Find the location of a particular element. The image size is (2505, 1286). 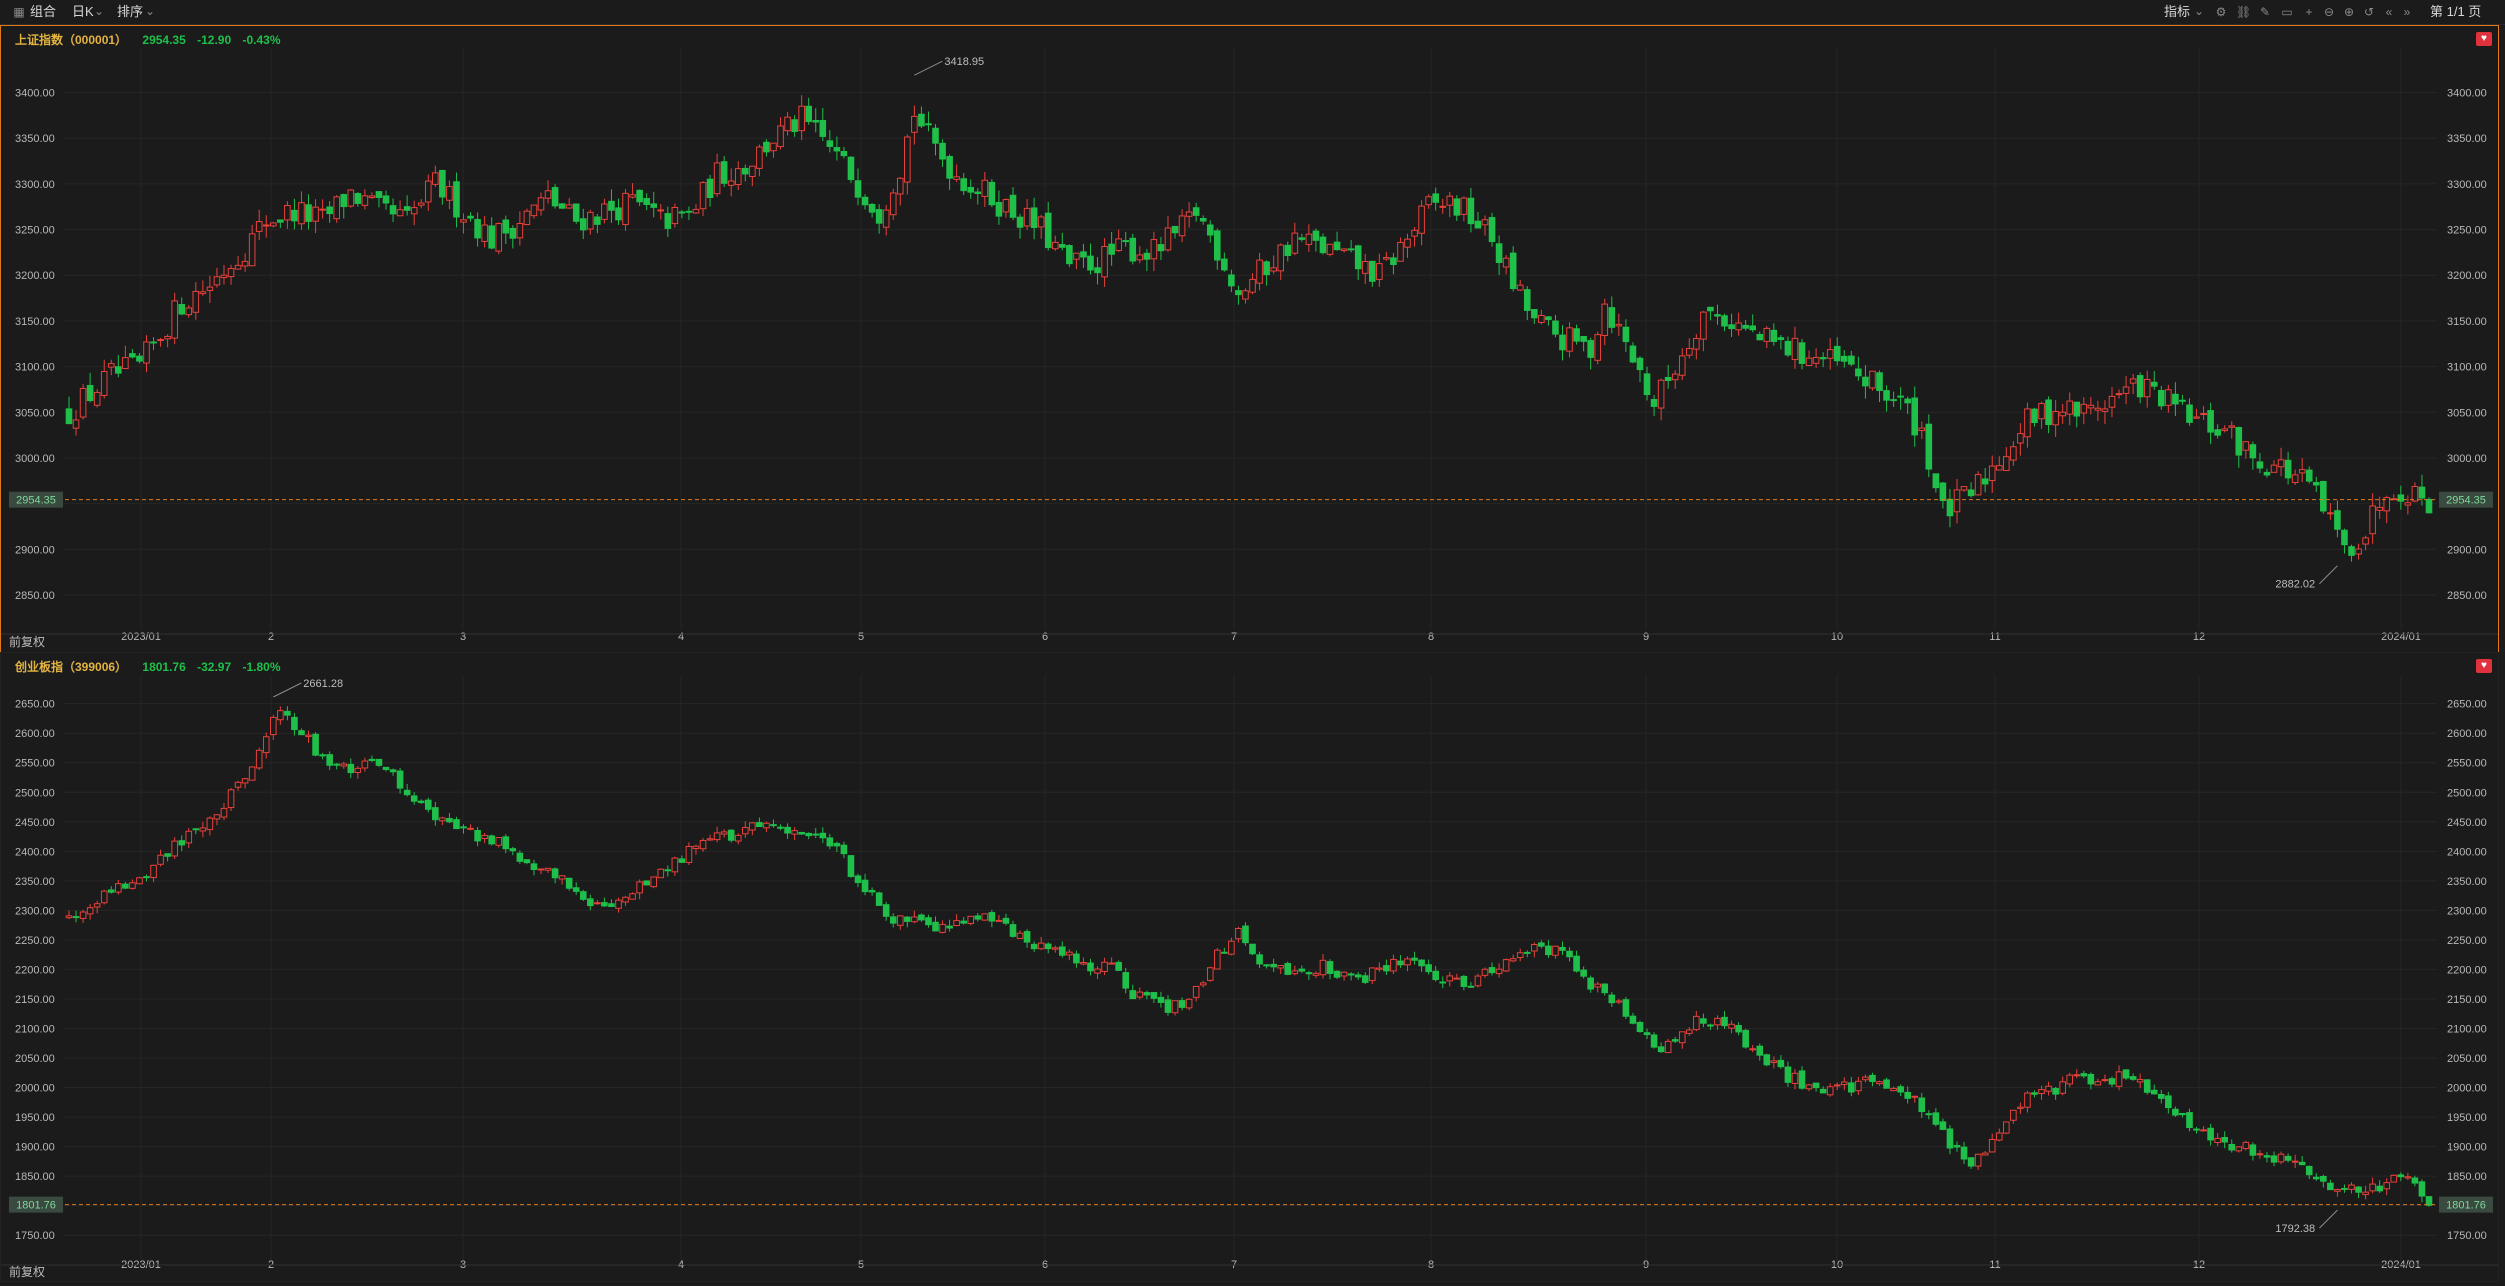

draw-pen-icon: ✎ is located at coordinates (2265, 12).